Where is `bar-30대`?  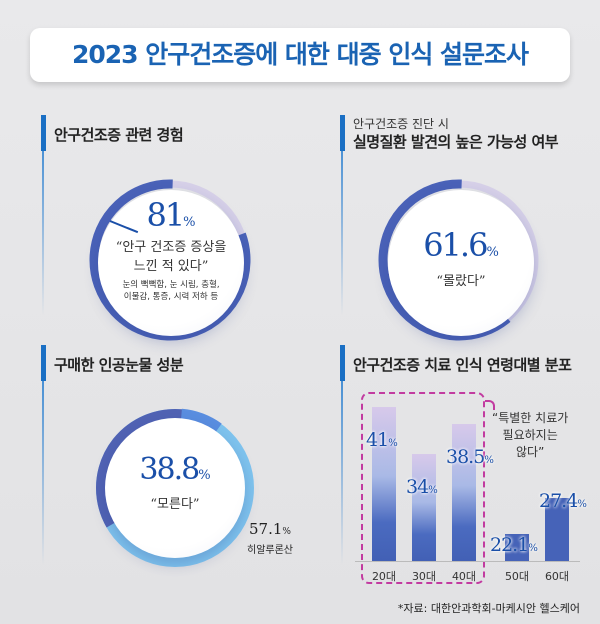 bar-30대 is located at coordinates (424, 507).